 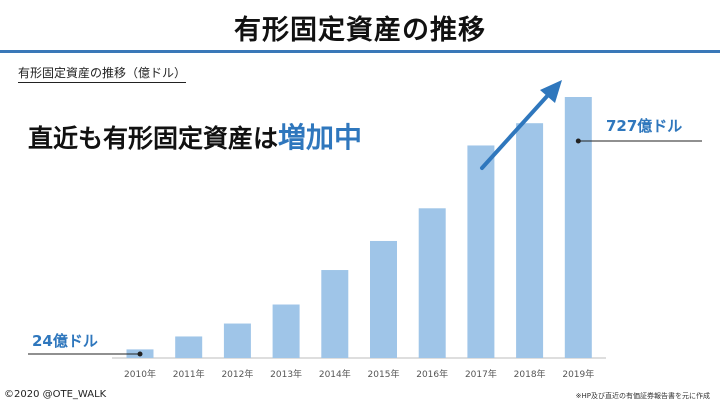 What do you see at coordinates (383, 299) in the screenshot?
I see `bar-2015年` at bounding box center [383, 299].